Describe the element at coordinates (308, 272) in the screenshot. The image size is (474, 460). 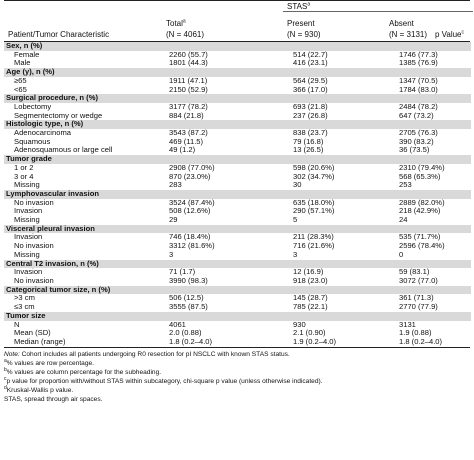
I see `present-cell: 12 (16.9)` at that location.